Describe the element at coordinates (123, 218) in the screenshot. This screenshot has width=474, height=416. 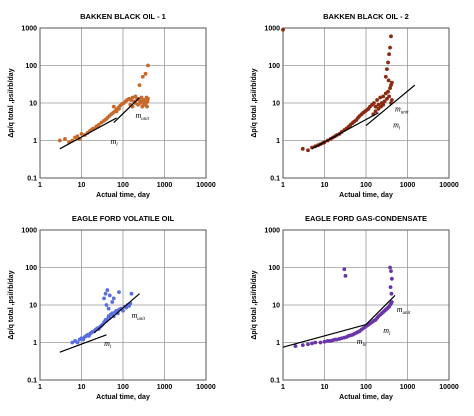
I see `chart-title: EAGLE FORD VOLATILE OIL` at that location.